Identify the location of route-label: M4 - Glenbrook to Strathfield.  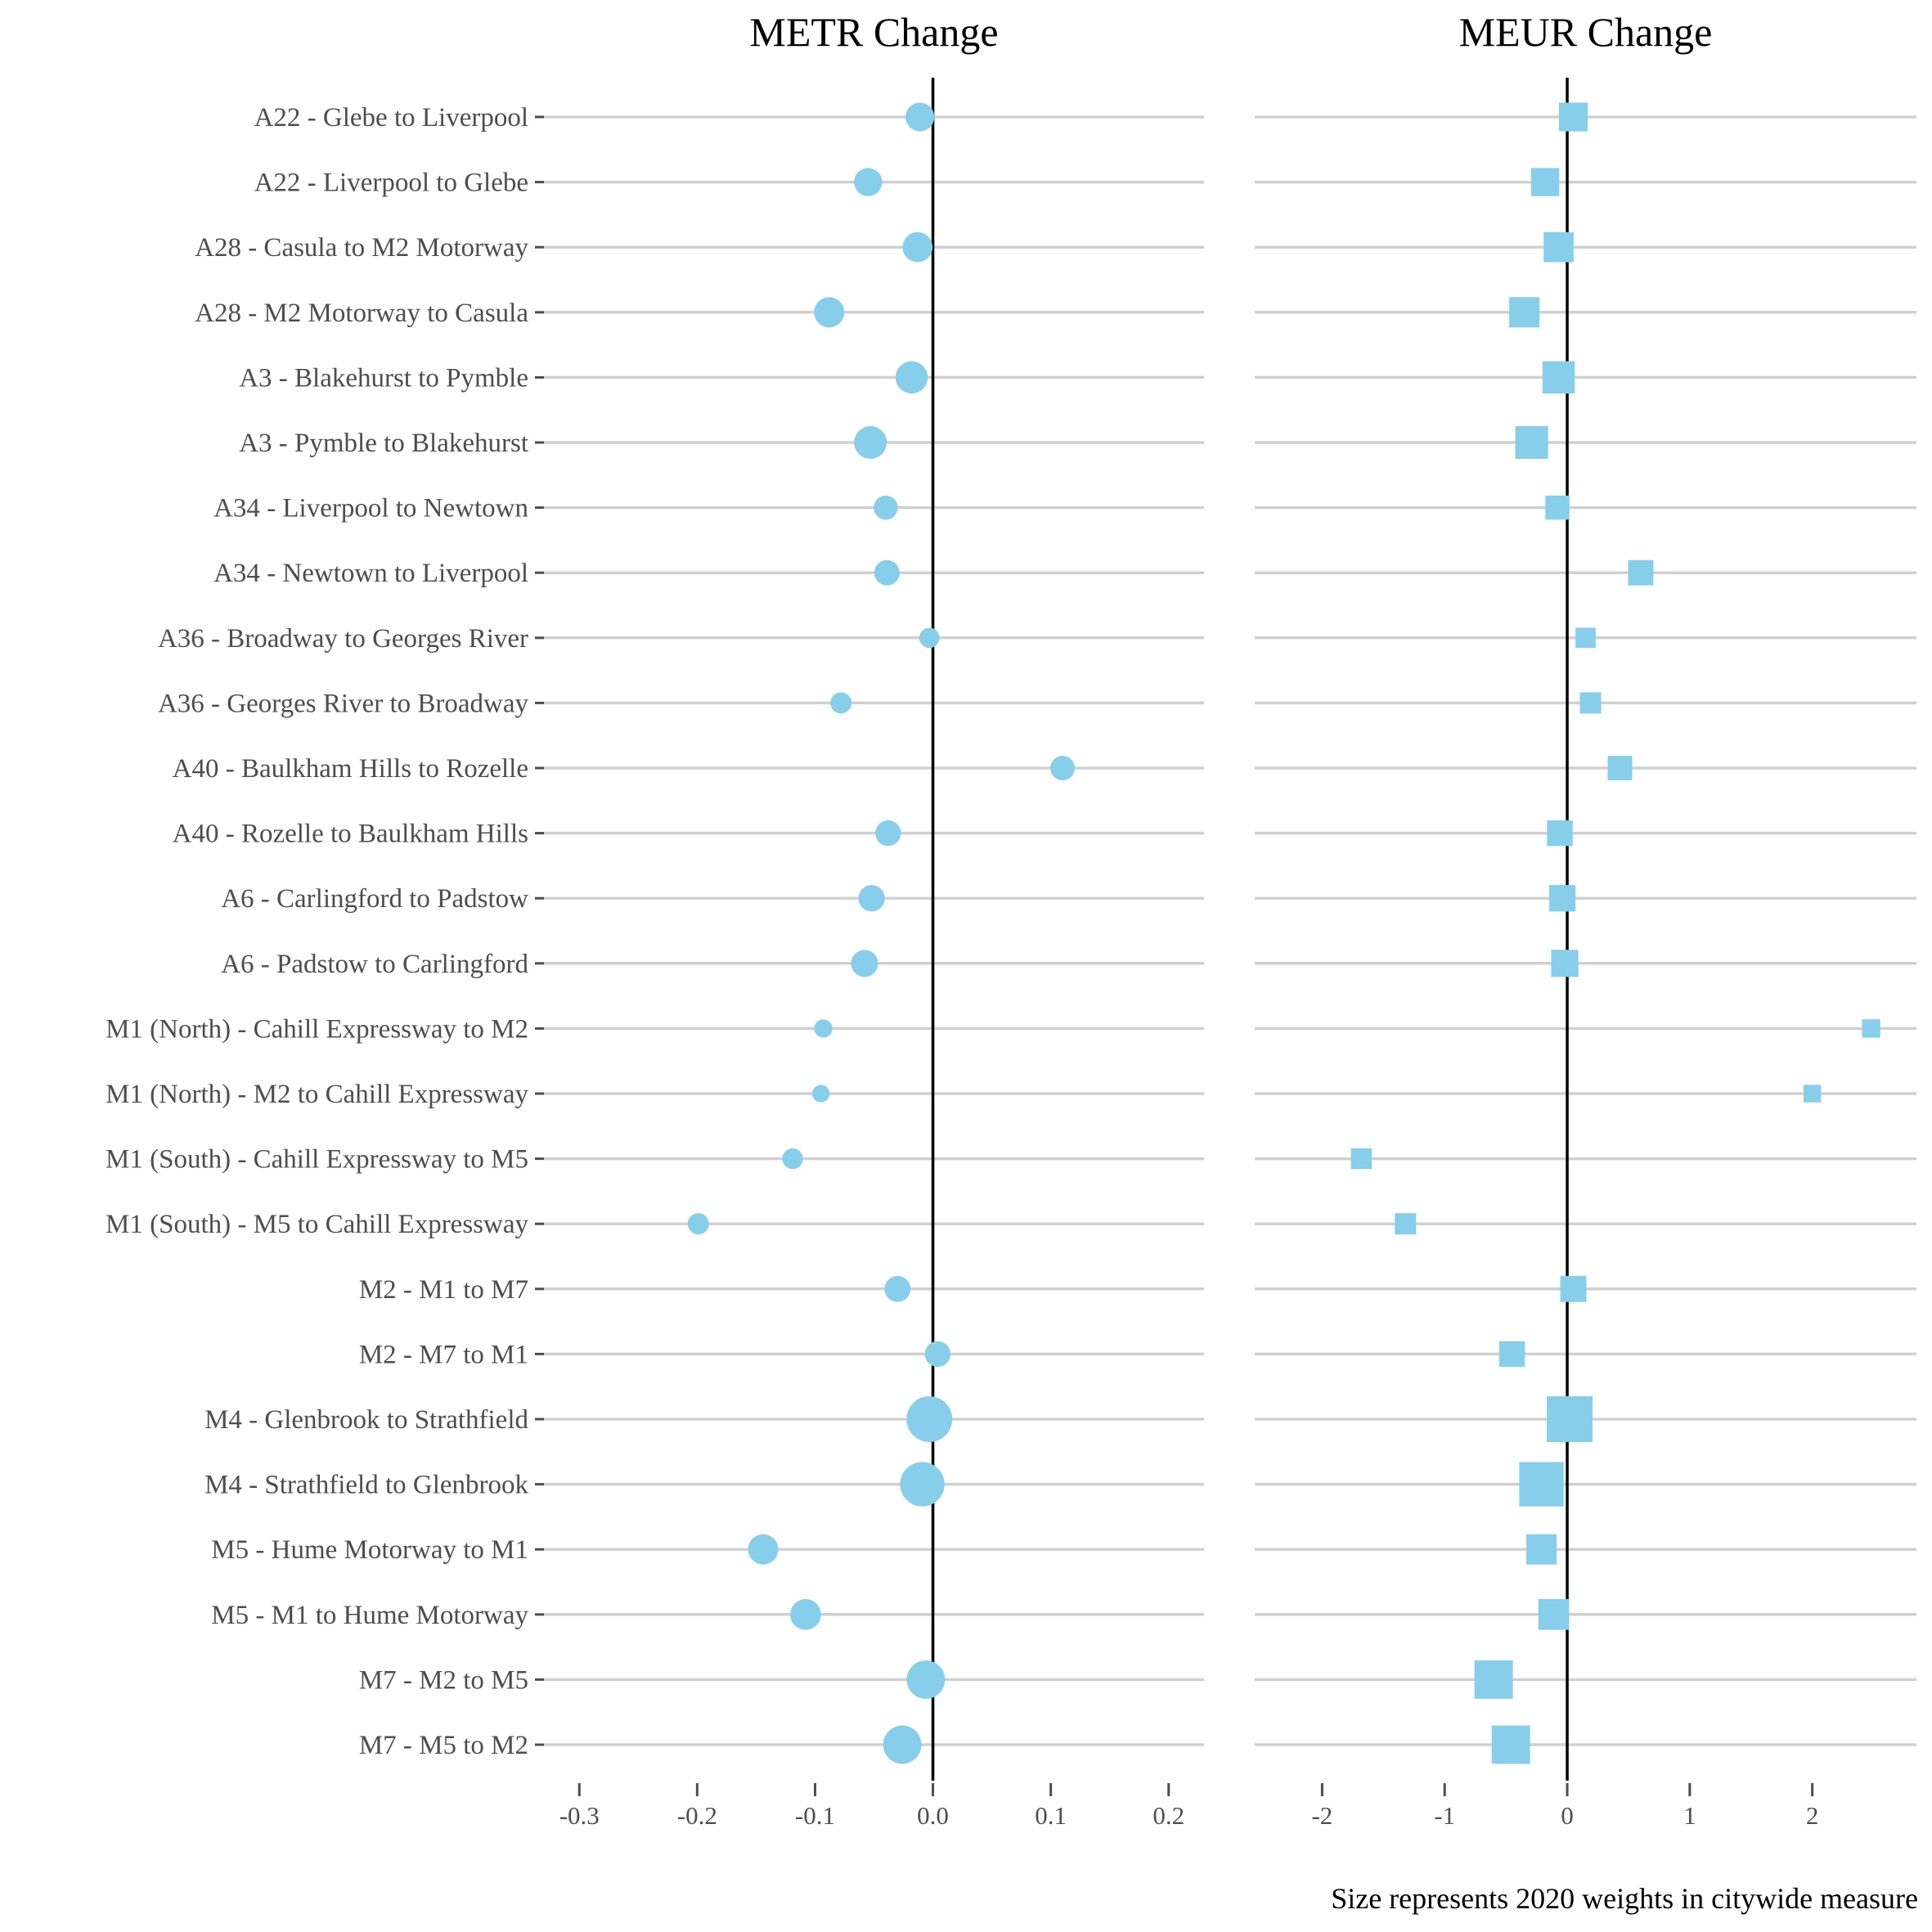
(366, 1420).